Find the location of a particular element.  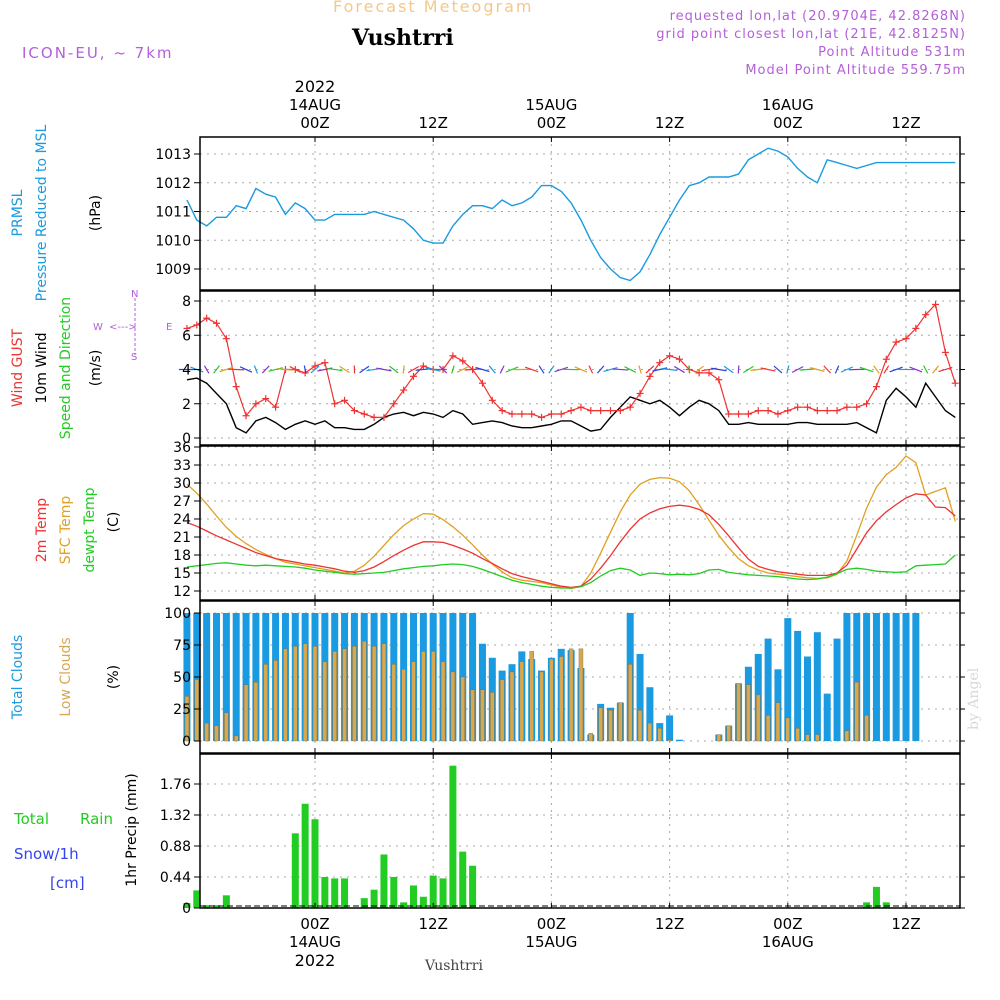

requested-coords: requested lon,lat (20.9704E, 42.8268N) is located at coordinates (817, 16).